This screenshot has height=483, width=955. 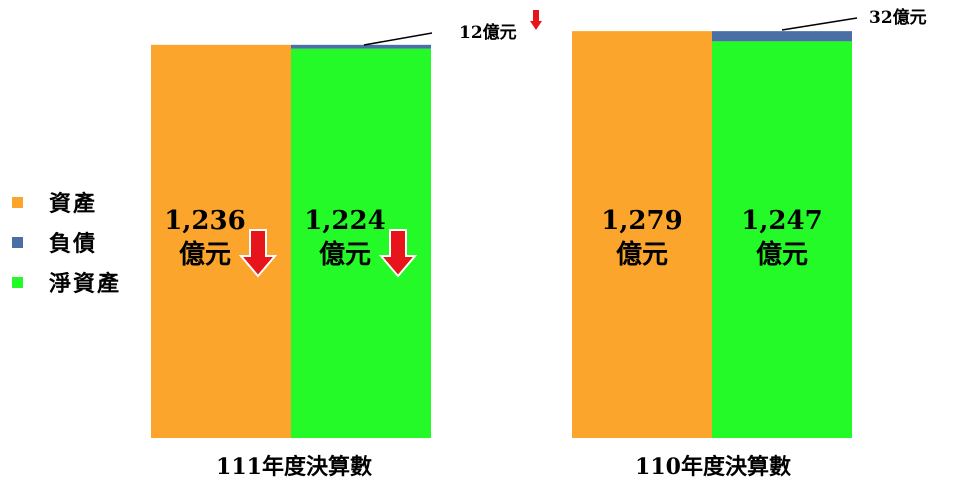 I want to click on legend-swatch-assets, so click(x=17, y=202).